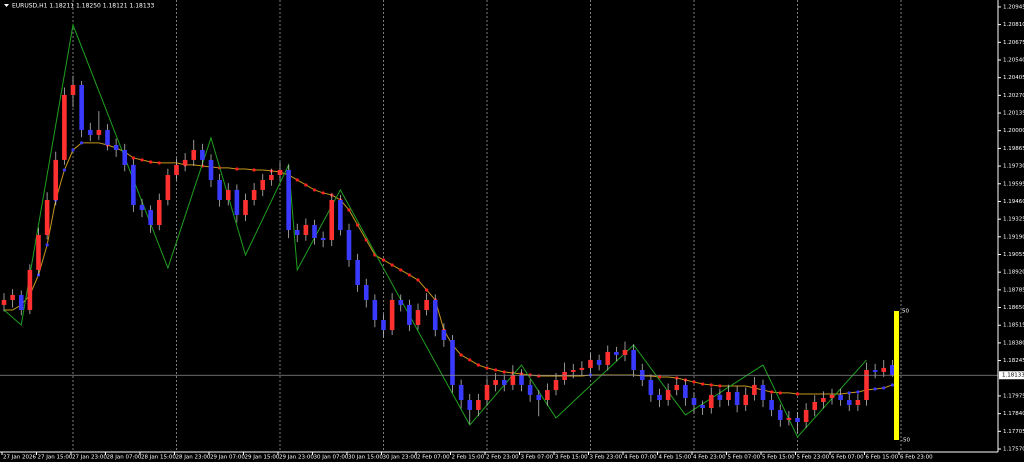 This screenshot has height=462, width=1024. What do you see at coordinates (1013, 376) in the screenshot?
I see `current-price-label: 1.18133` at bounding box center [1013, 376].